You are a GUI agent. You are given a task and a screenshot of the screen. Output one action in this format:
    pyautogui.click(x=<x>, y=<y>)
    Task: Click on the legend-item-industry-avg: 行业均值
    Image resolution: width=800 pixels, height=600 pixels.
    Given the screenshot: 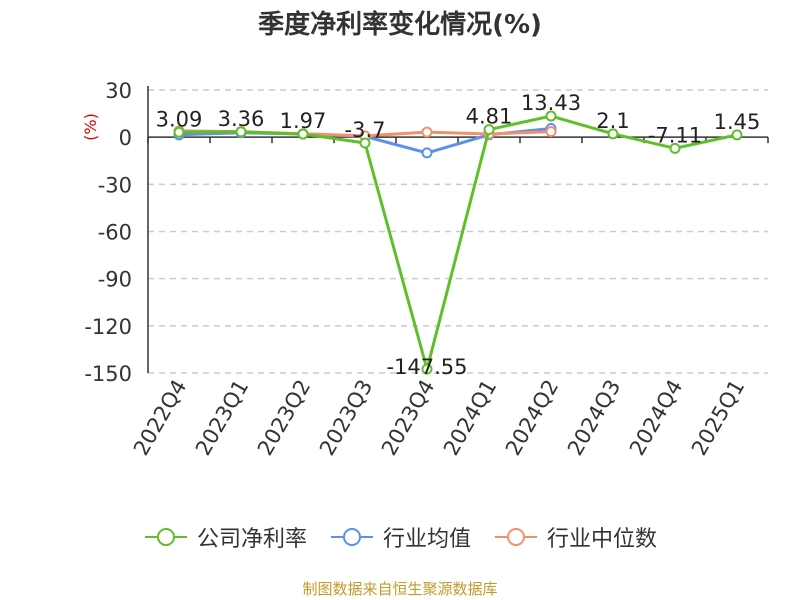 What is the action you would take?
    pyautogui.click(x=400, y=537)
    